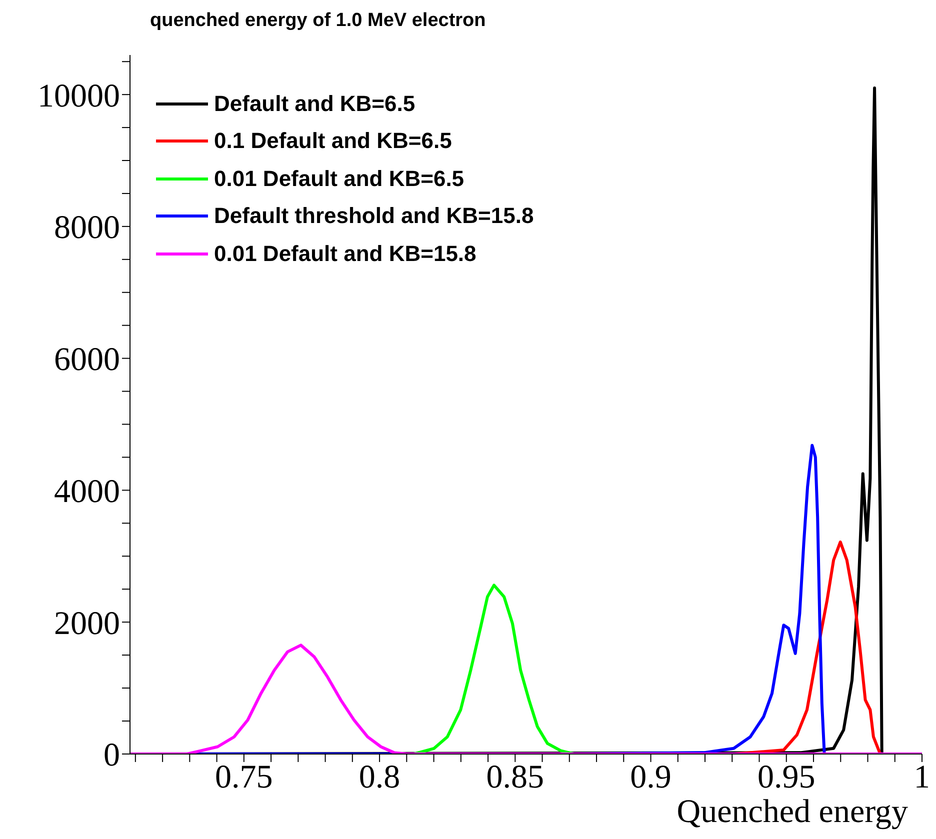 Image resolution: width=936 pixels, height=839 pixels. What do you see at coordinates (244, 777) in the screenshot?
I see `x-tick-label: 0.75` at bounding box center [244, 777].